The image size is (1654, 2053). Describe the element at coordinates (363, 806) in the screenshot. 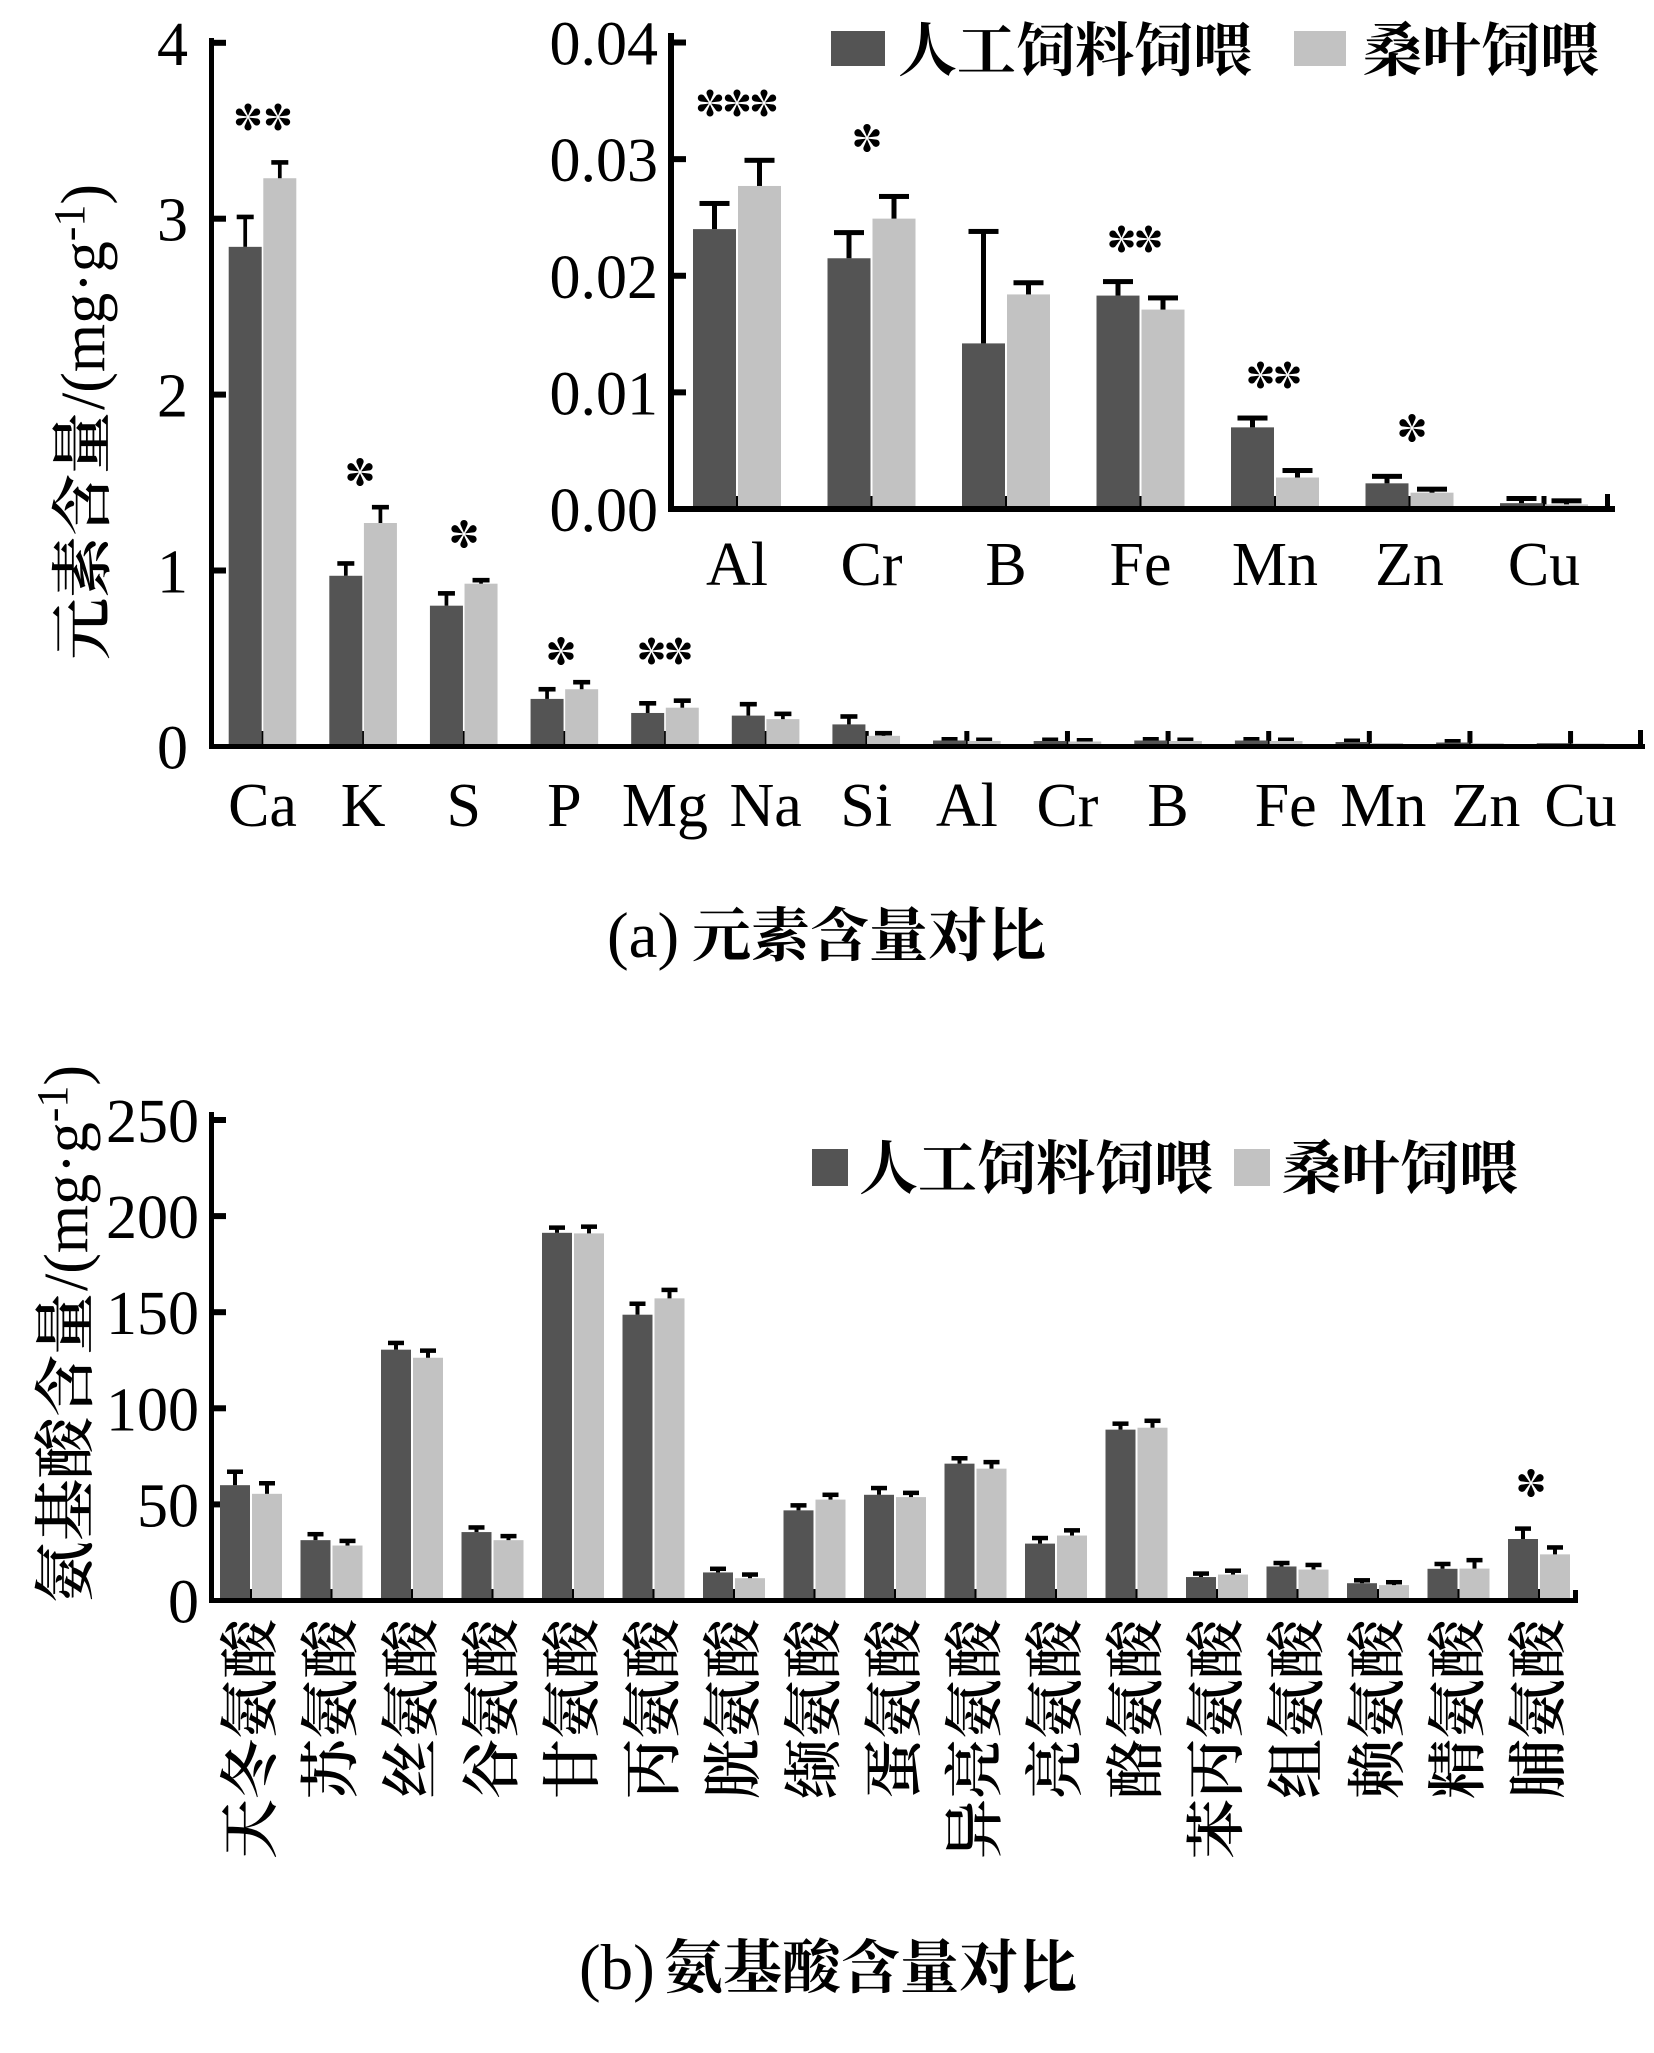

I see `svg-text: K` at that location.